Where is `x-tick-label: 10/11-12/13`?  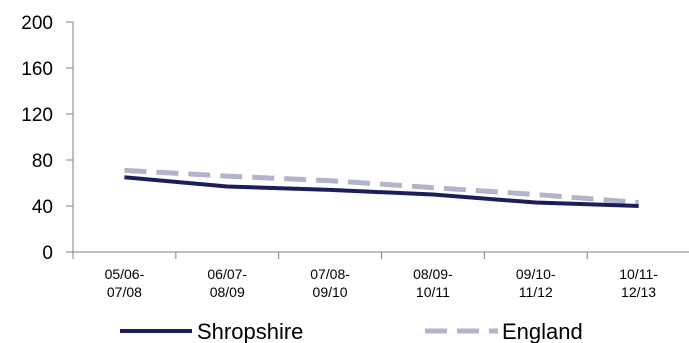 x-tick-label: 10/11-12/13 is located at coordinates (638, 283).